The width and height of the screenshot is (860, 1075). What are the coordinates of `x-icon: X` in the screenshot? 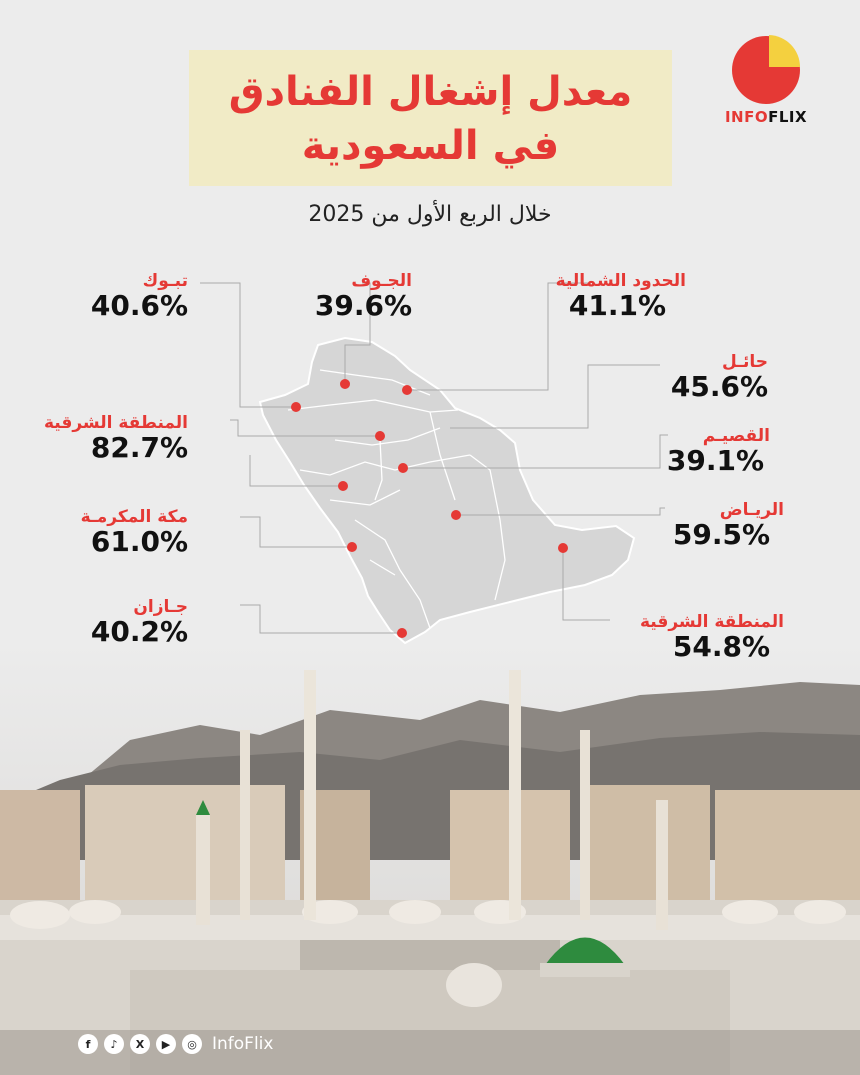 It's located at (140, 1044).